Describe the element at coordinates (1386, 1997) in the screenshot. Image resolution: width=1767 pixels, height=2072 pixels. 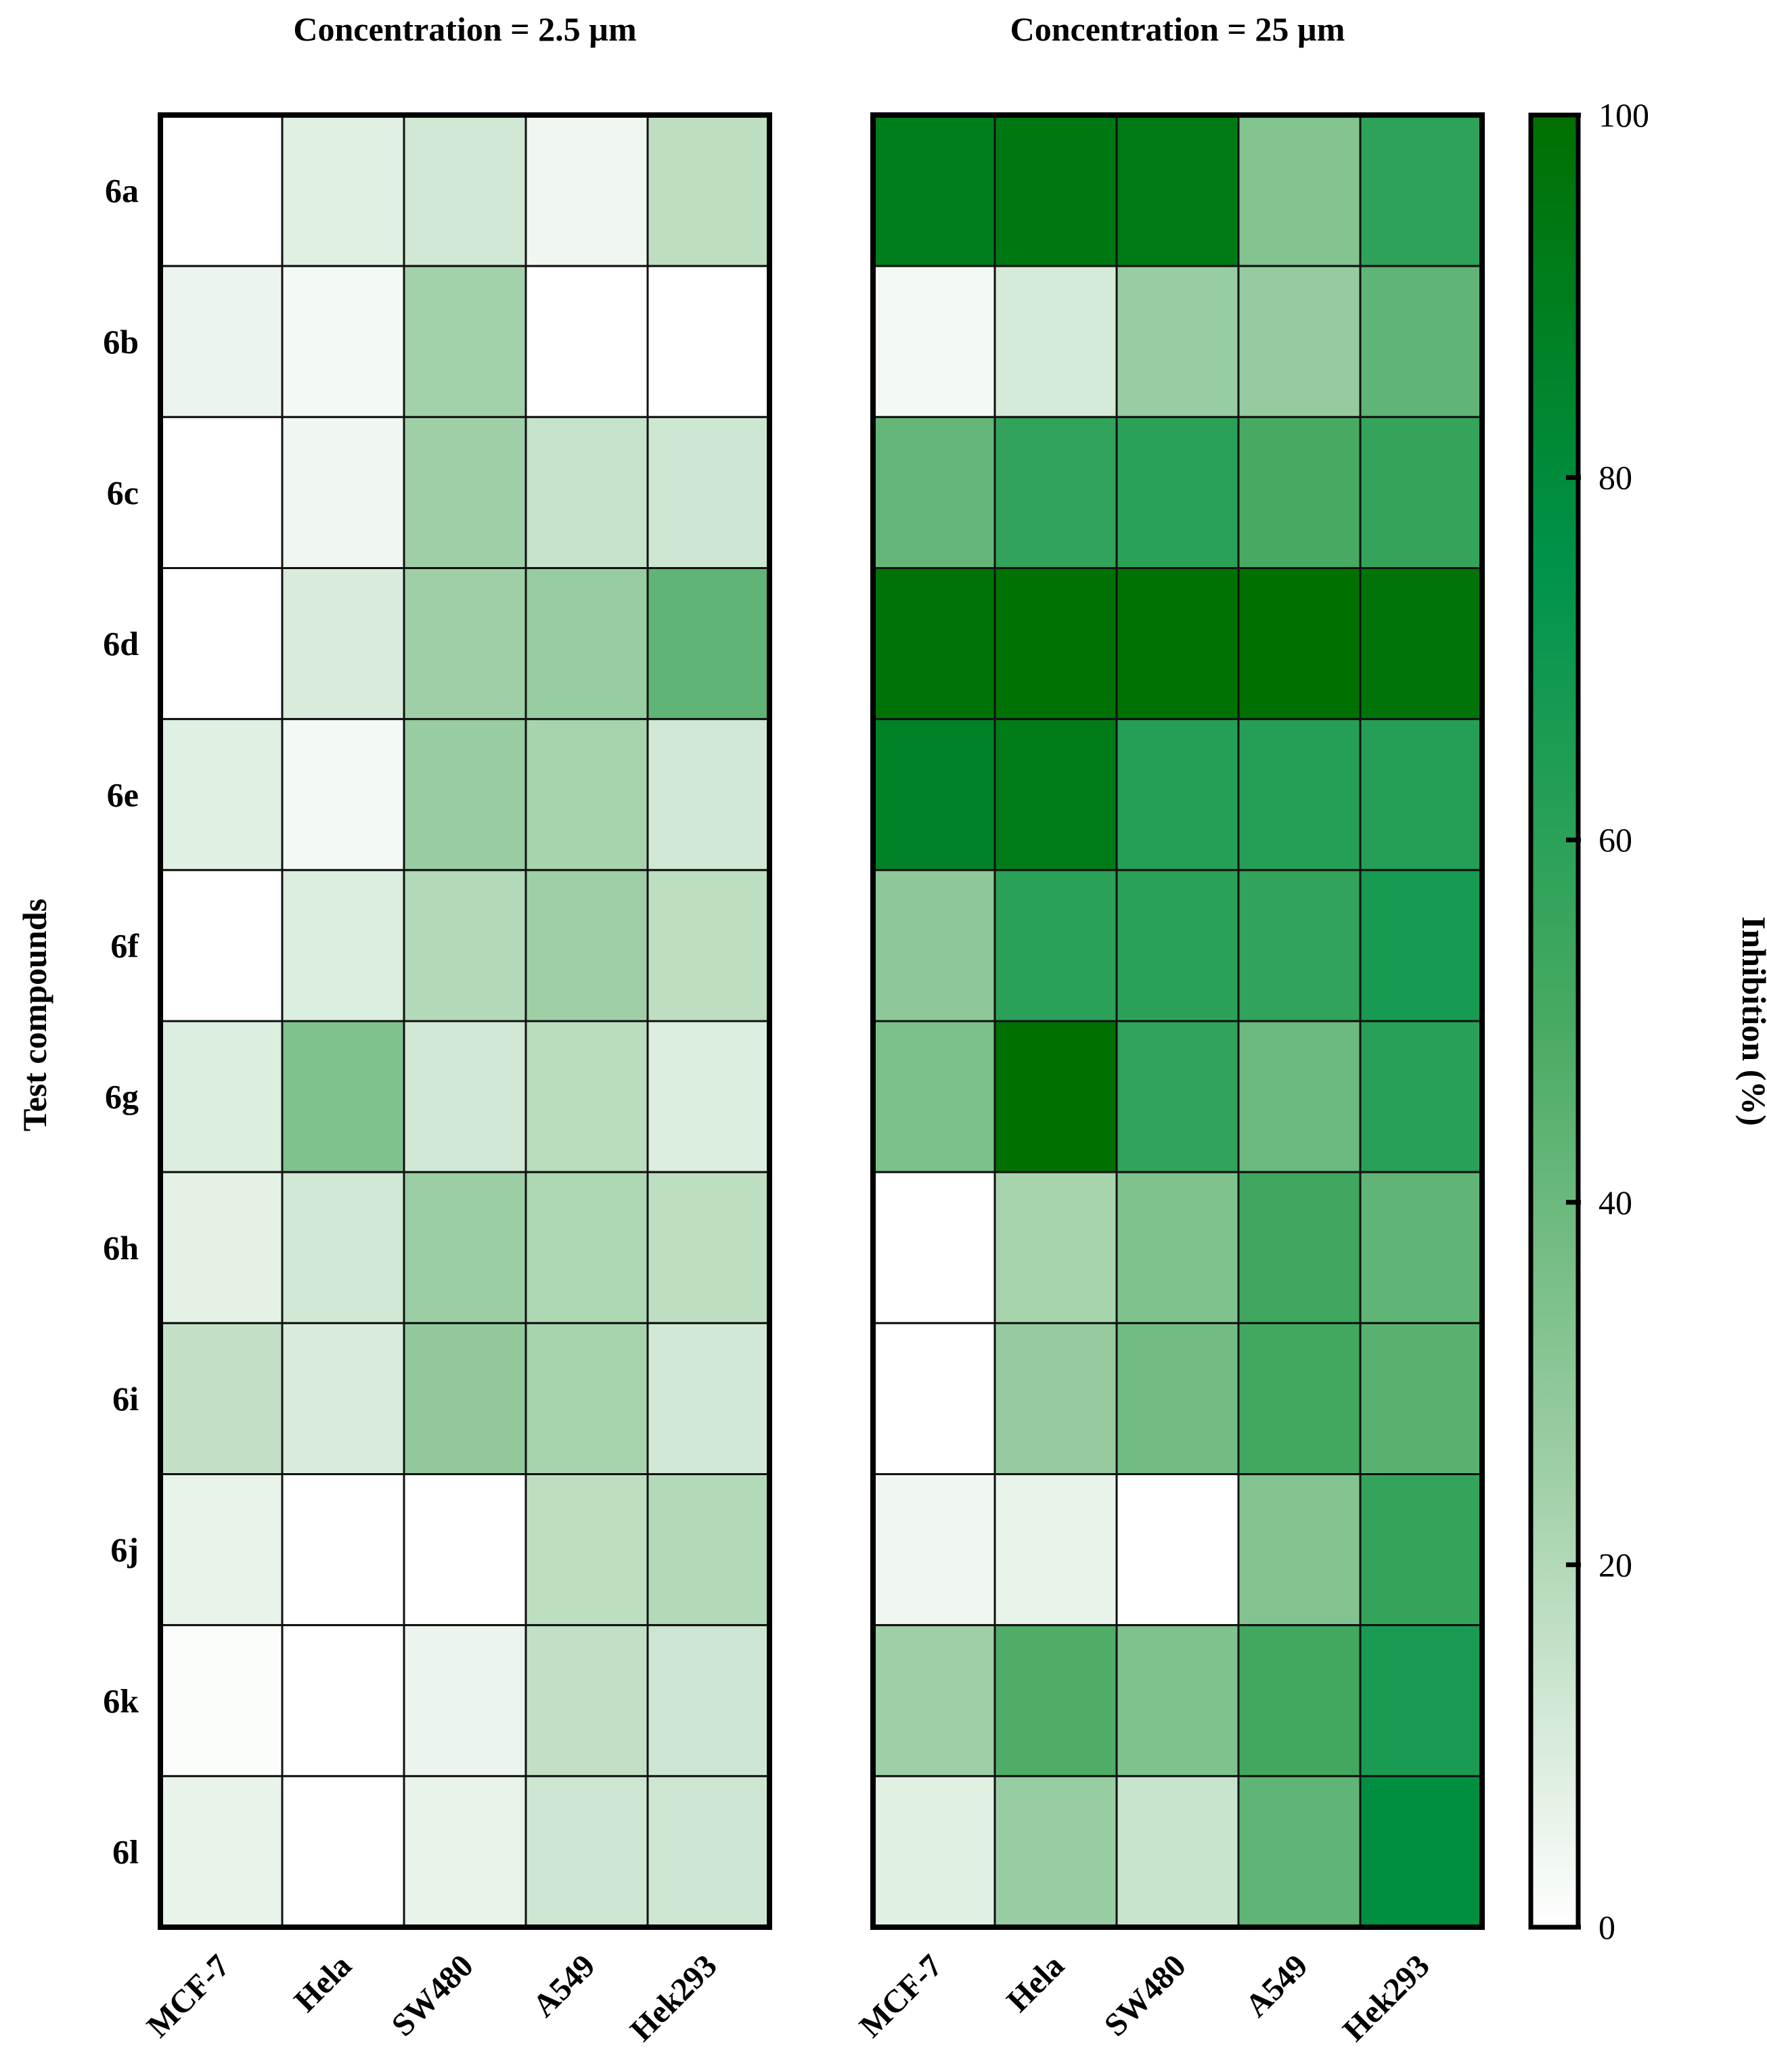
I see `column-label: Hek293` at that location.